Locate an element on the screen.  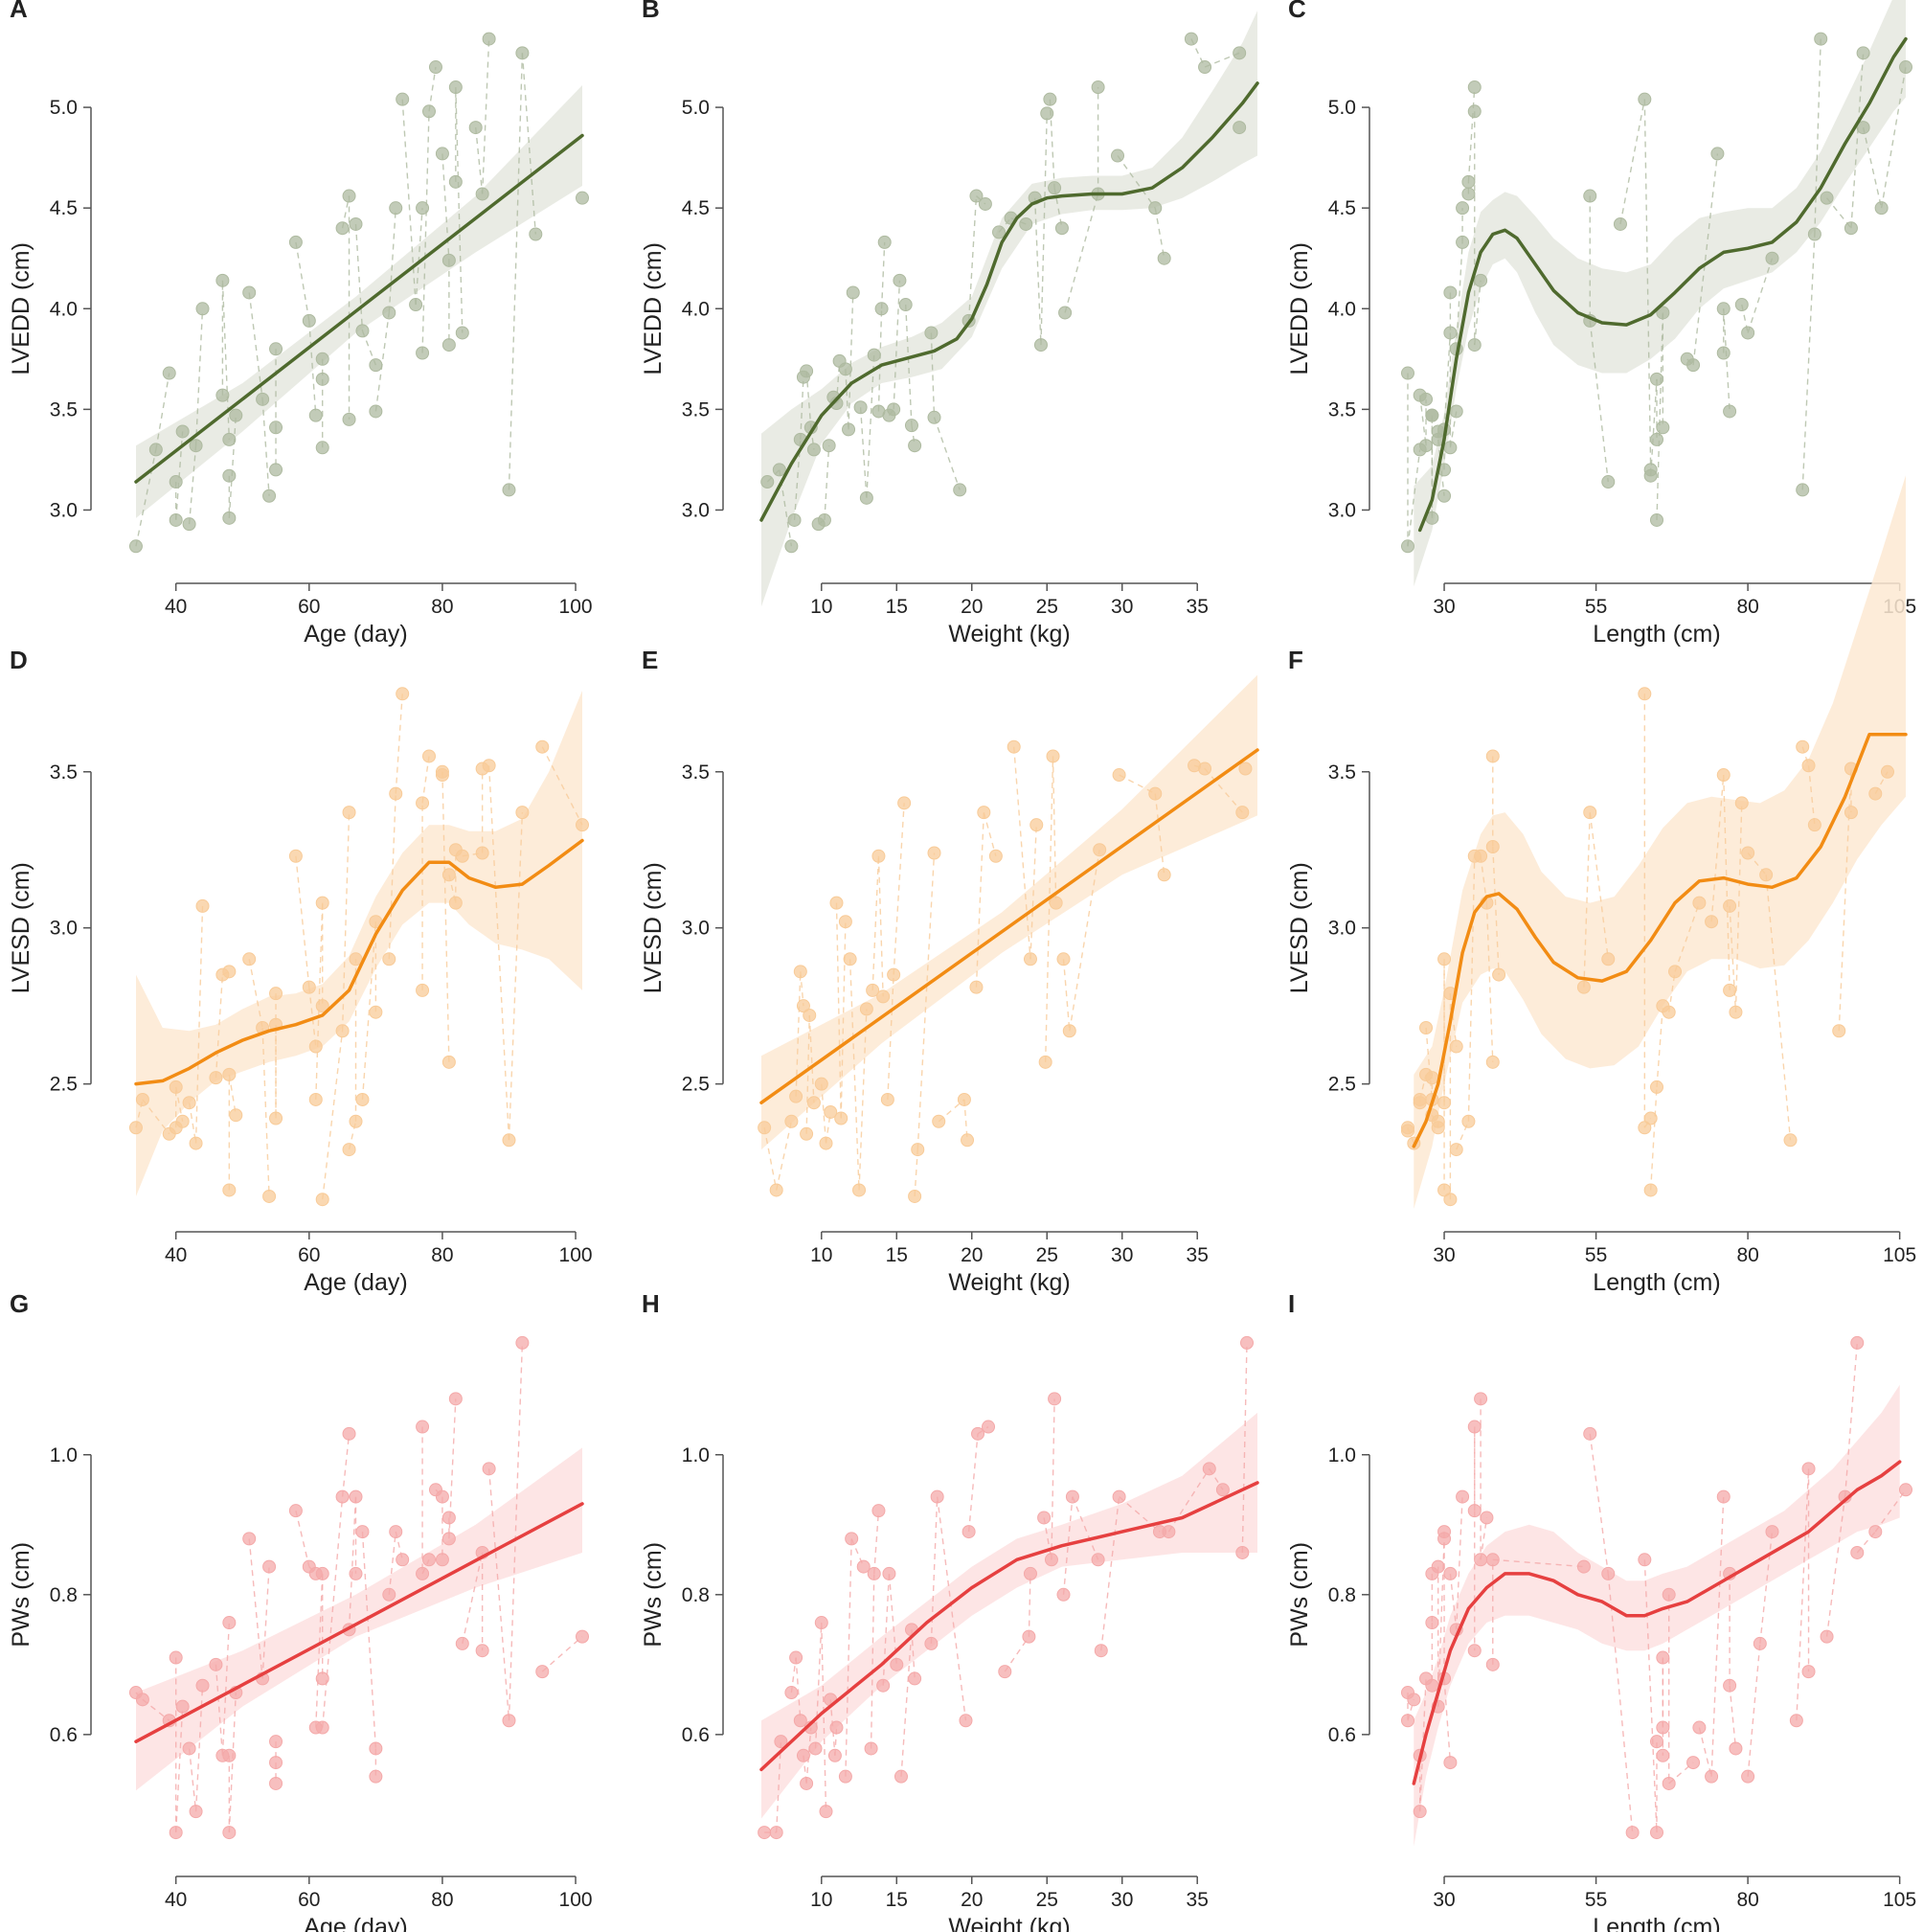
x-axis-title: Length (cm) is located at coordinates (1656, 1283).